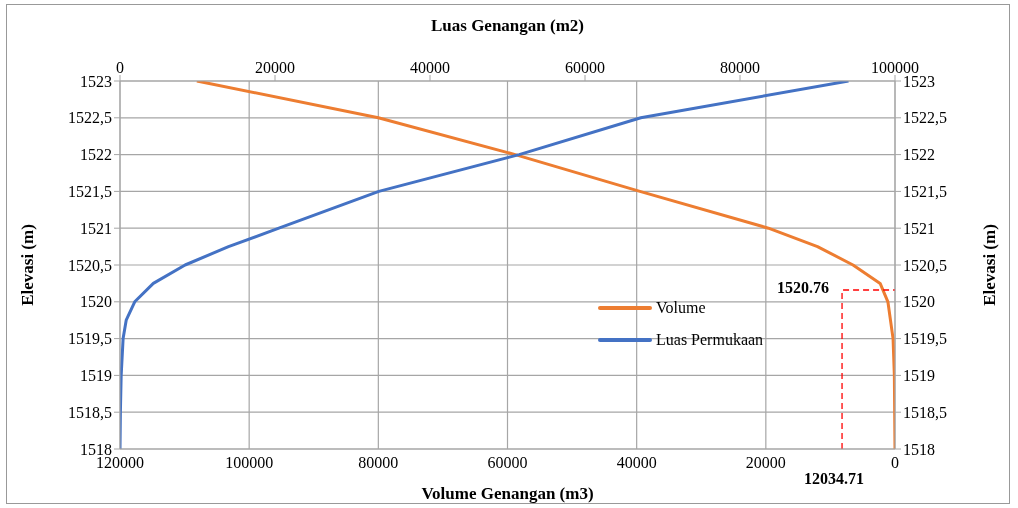 The width and height of the screenshot is (1018, 508). I want to click on y2-tick-label: 1522, so click(919, 155).